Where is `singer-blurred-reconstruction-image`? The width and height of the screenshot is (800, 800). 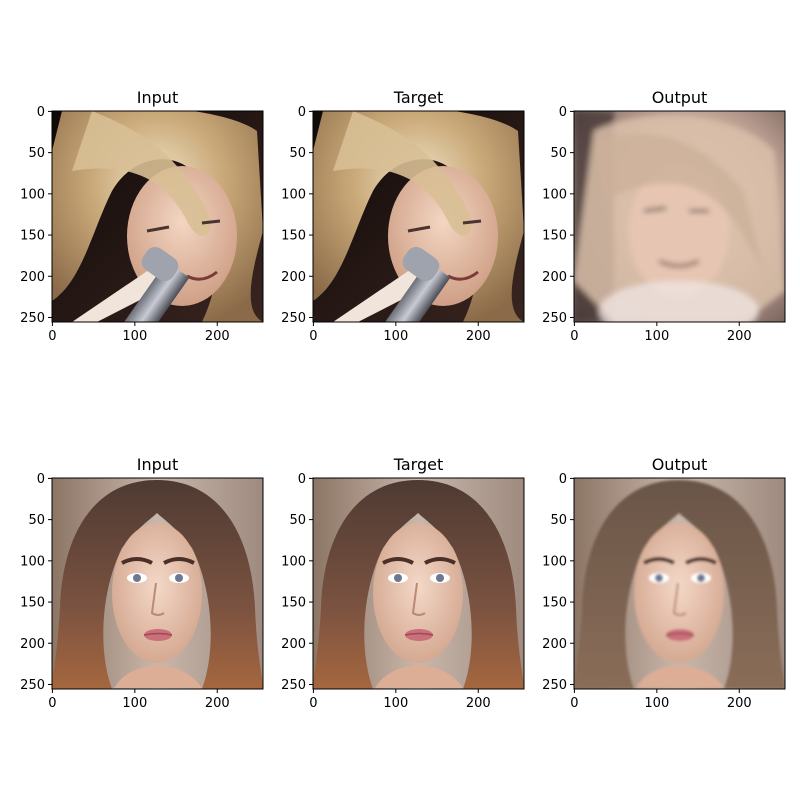
singer-blurred-reconstruction-image is located at coordinates (679, 216).